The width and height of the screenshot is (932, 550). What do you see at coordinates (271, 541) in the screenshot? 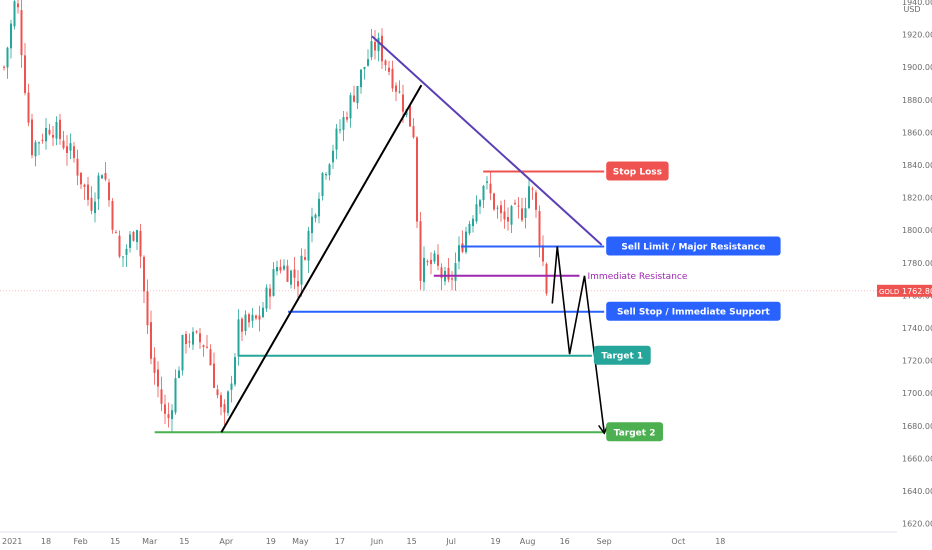
I see `x-tick-label: 19` at bounding box center [271, 541].